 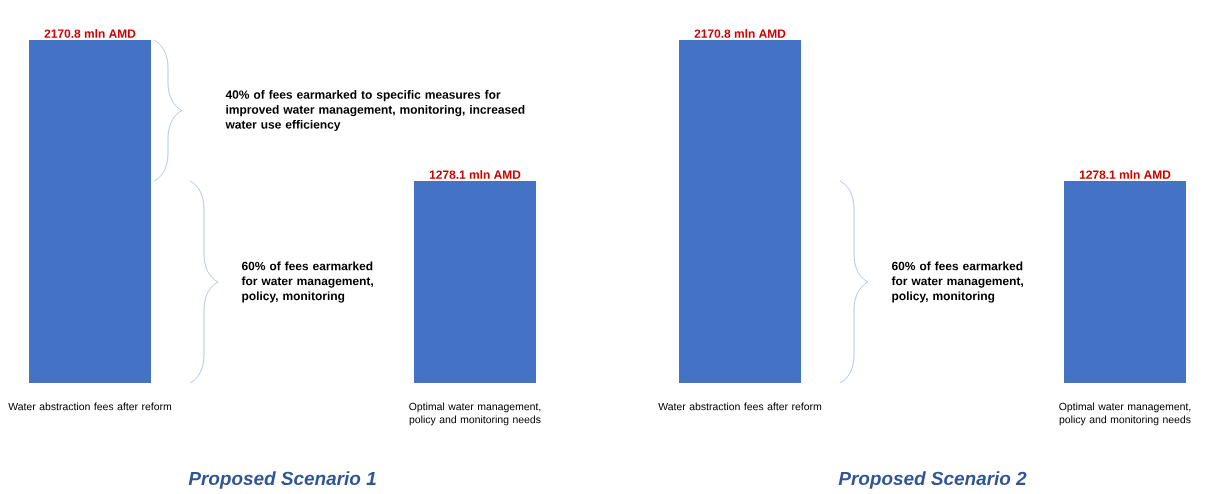 What do you see at coordinates (375, 111) in the screenshot?
I see `annotation: 40% of fees earmarked to specific measures for improved water management, monitoring, increased water use efficiency` at bounding box center [375, 111].